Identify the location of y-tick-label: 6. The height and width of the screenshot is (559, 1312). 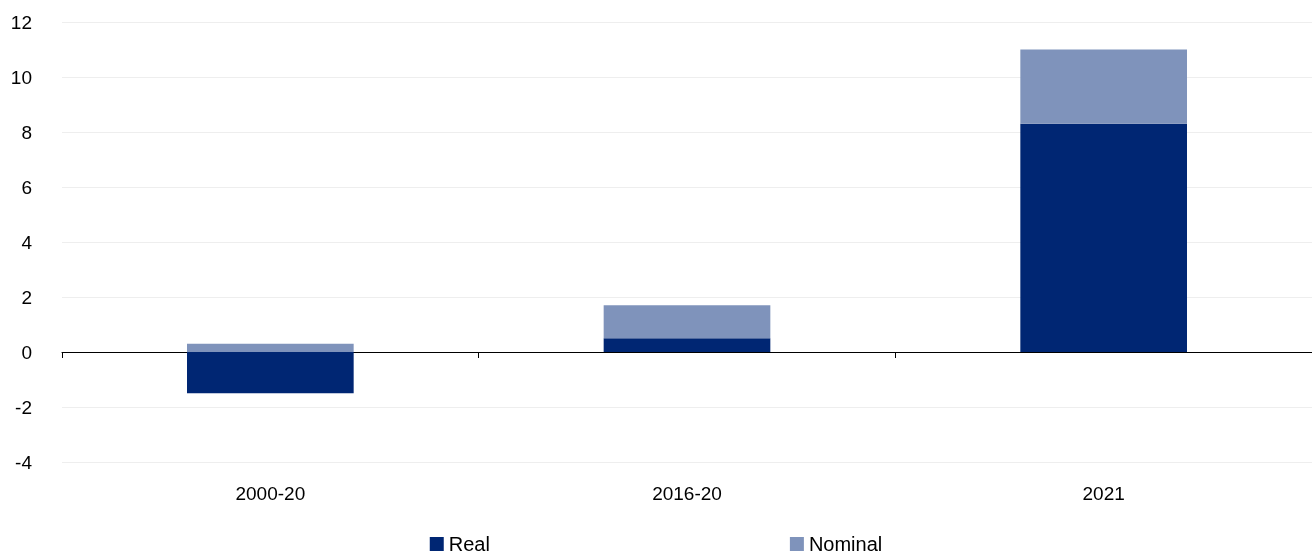
(26, 187).